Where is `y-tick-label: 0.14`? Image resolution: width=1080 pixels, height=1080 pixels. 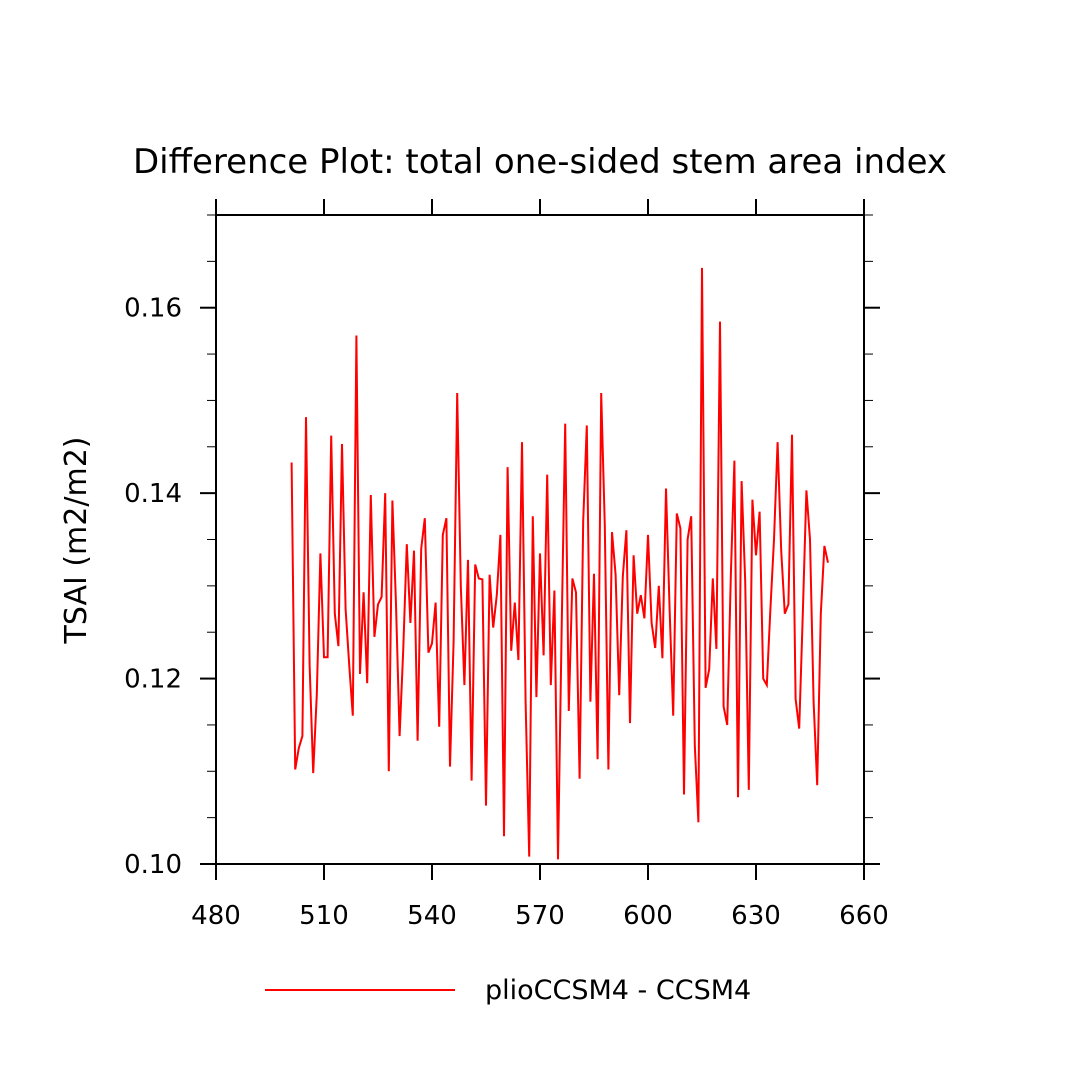
y-tick-label: 0.14 is located at coordinates (153, 494).